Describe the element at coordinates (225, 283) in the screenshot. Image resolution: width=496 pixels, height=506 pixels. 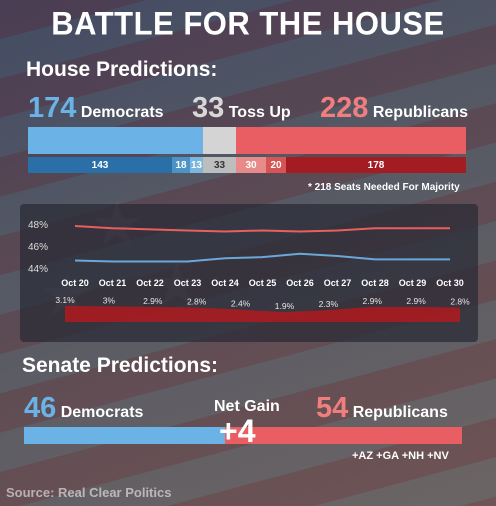
I see `x-tick-label: Oct 24` at that location.